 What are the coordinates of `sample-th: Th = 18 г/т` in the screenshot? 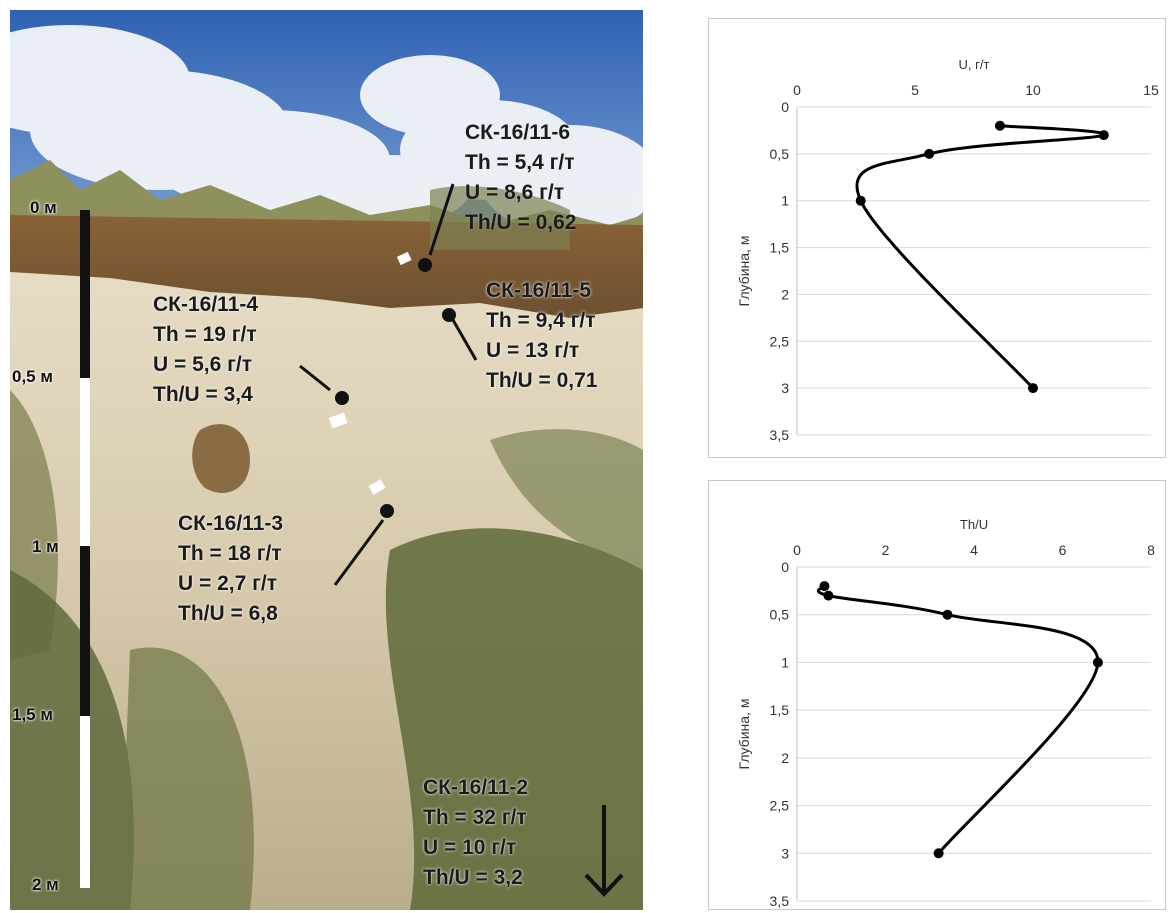 It's located at (230, 553).